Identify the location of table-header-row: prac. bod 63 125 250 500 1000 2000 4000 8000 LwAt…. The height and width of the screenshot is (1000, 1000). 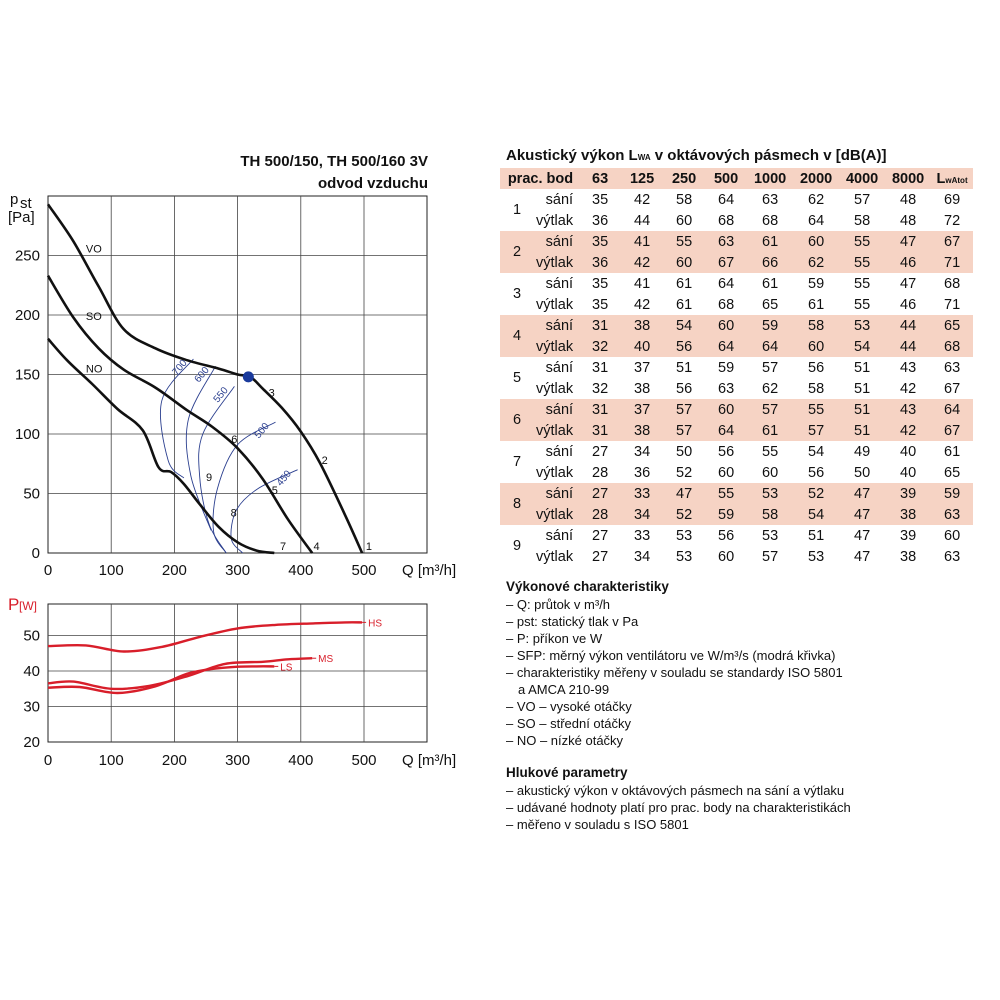
(737, 178).